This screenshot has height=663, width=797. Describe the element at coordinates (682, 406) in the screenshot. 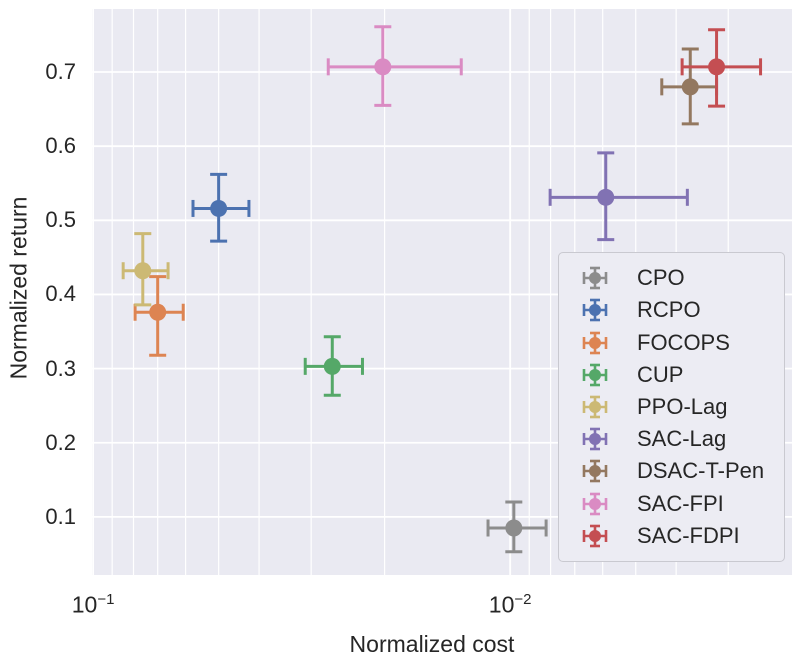

I see `legend-label: PPO-Lag` at that location.